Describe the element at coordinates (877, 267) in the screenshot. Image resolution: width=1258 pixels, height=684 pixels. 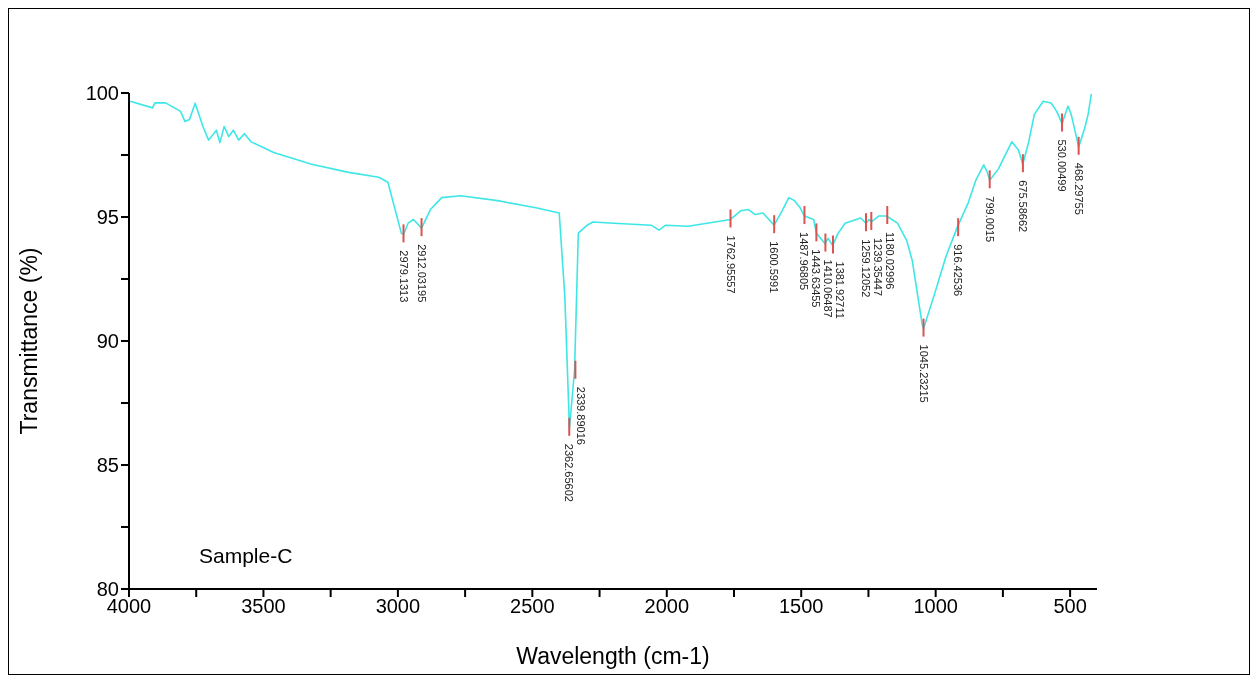
I see `annotation: 1239.35447` at that location.